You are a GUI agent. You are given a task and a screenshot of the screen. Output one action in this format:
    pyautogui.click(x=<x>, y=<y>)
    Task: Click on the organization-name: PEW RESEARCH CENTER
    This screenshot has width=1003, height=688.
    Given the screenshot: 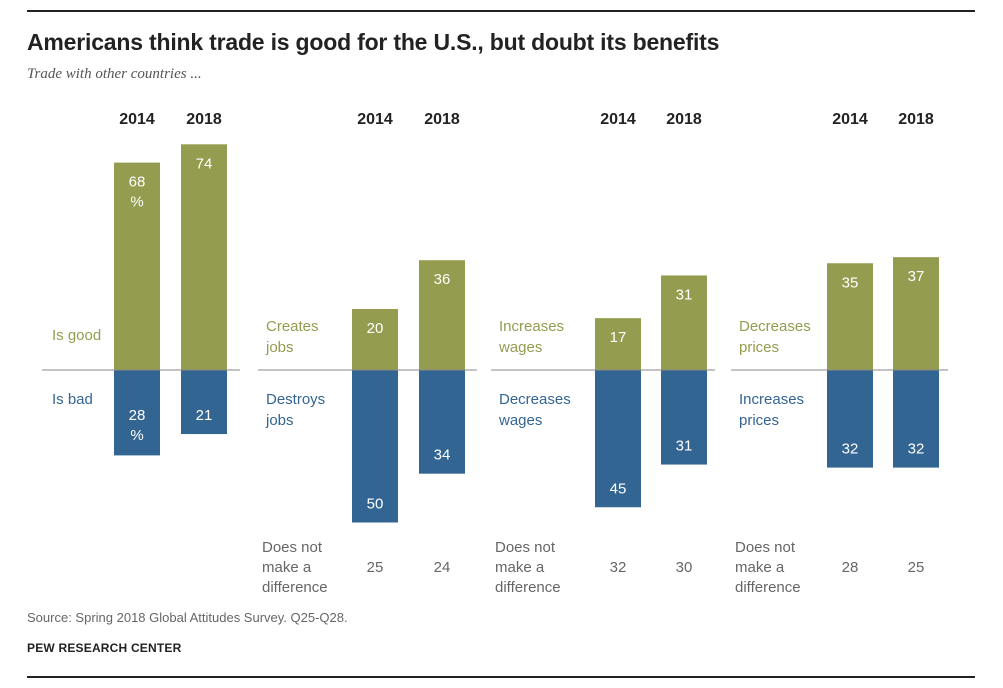 What is the action you would take?
    pyautogui.click(x=104, y=648)
    